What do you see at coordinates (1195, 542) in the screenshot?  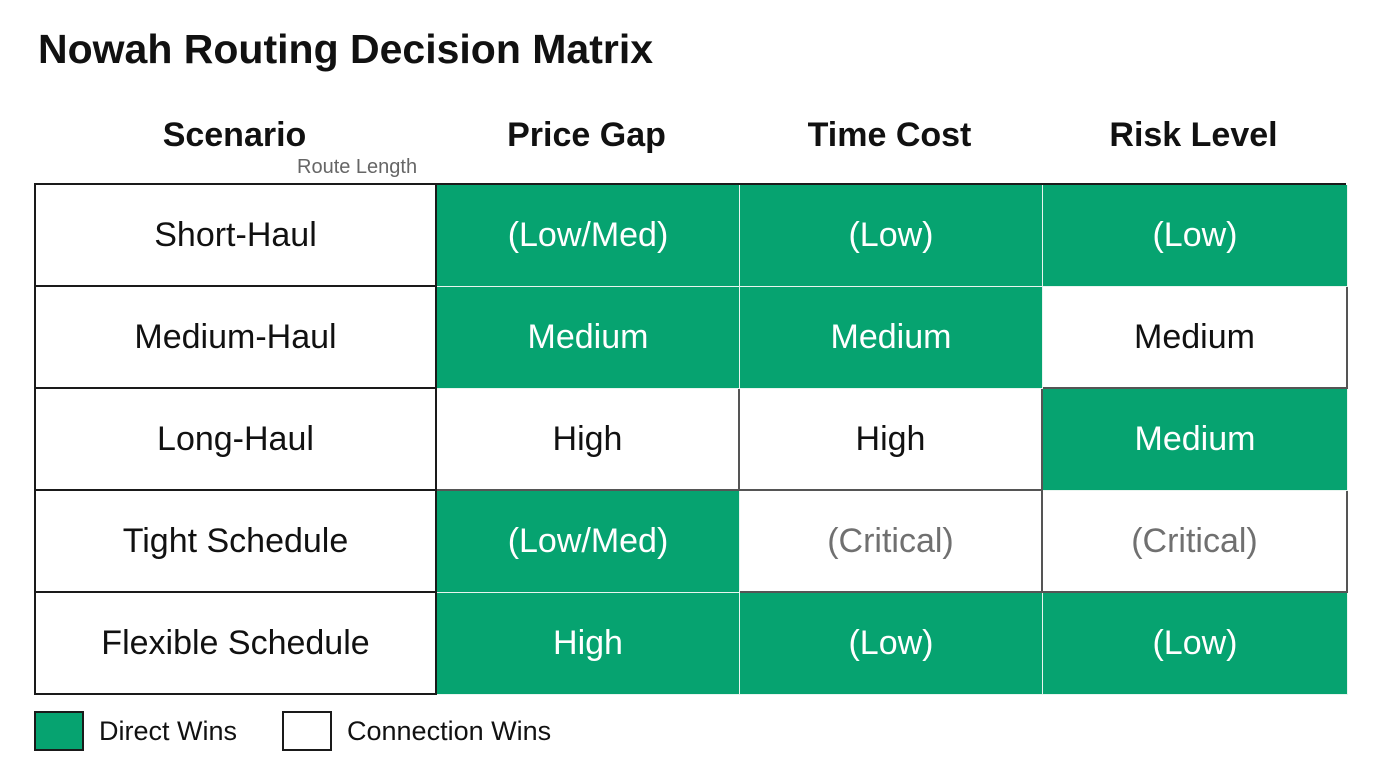 I see `cell-tight-schedule-risk-level: (Critical)` at bounding box center [1195, 542].